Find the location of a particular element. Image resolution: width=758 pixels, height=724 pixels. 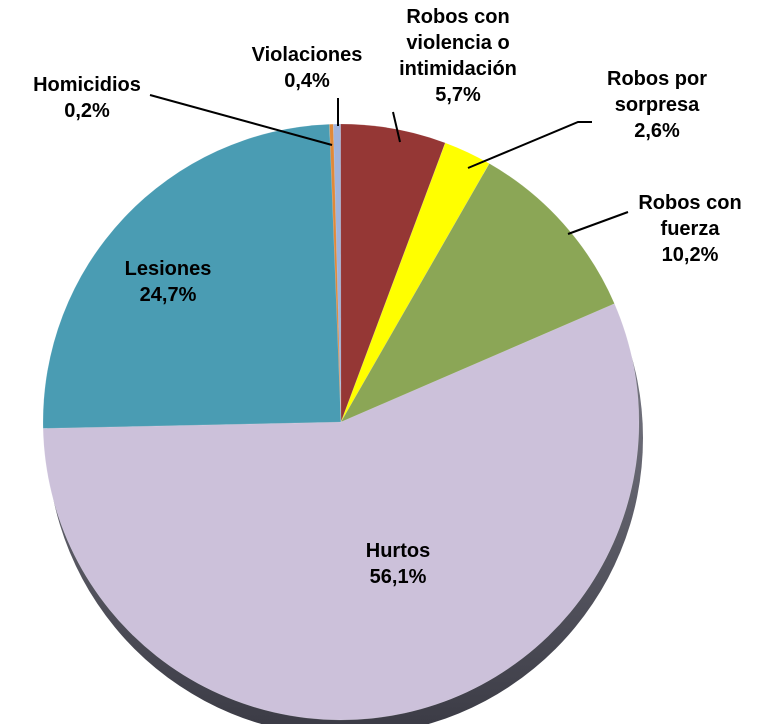

value-label: 2,6% is located at coordinates (657, 131).